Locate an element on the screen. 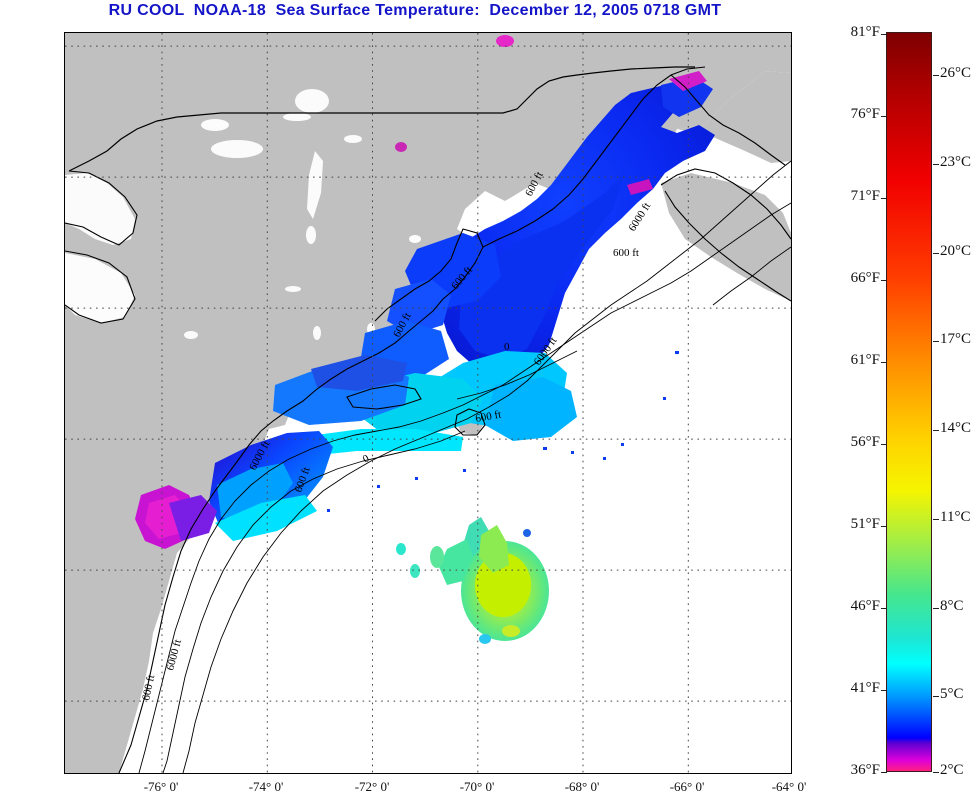 This screenshot has width=976, height=801. sst-filament-eddy-tail is located at coordinates (494, 549).